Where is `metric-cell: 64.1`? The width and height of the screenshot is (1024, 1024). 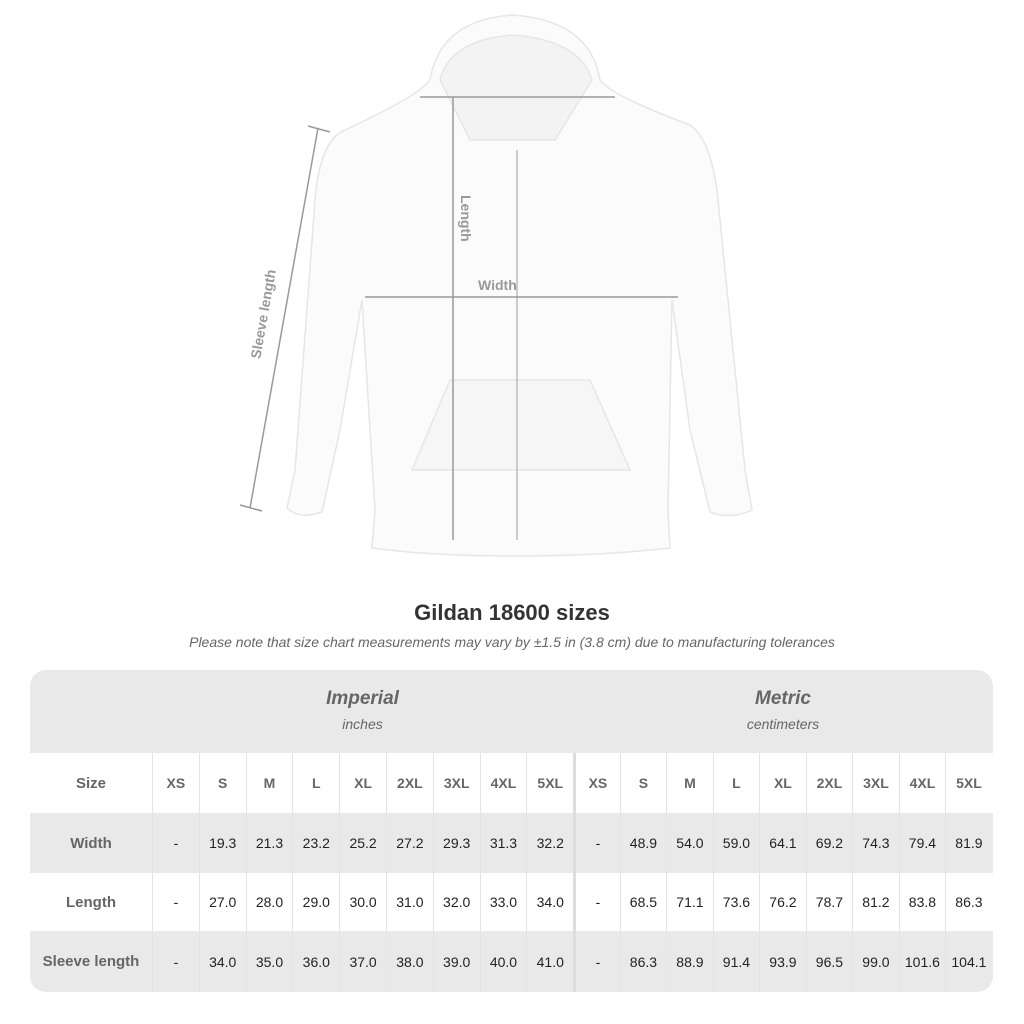
metric-cell: 64.1 is located at coordinates (782, 843).